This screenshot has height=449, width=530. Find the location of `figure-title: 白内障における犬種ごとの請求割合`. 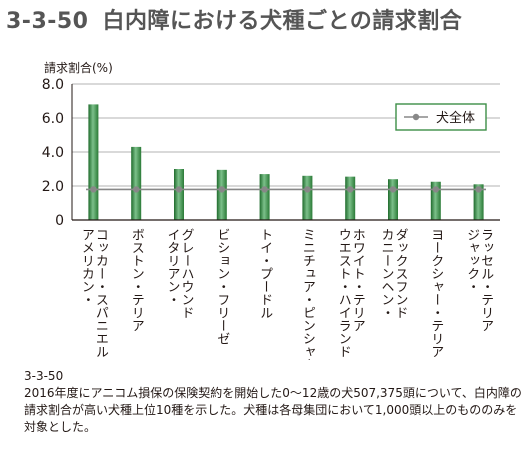

figure-title: 白内障における犬種ごとの請求割合 is located at coordinates (282, 21).